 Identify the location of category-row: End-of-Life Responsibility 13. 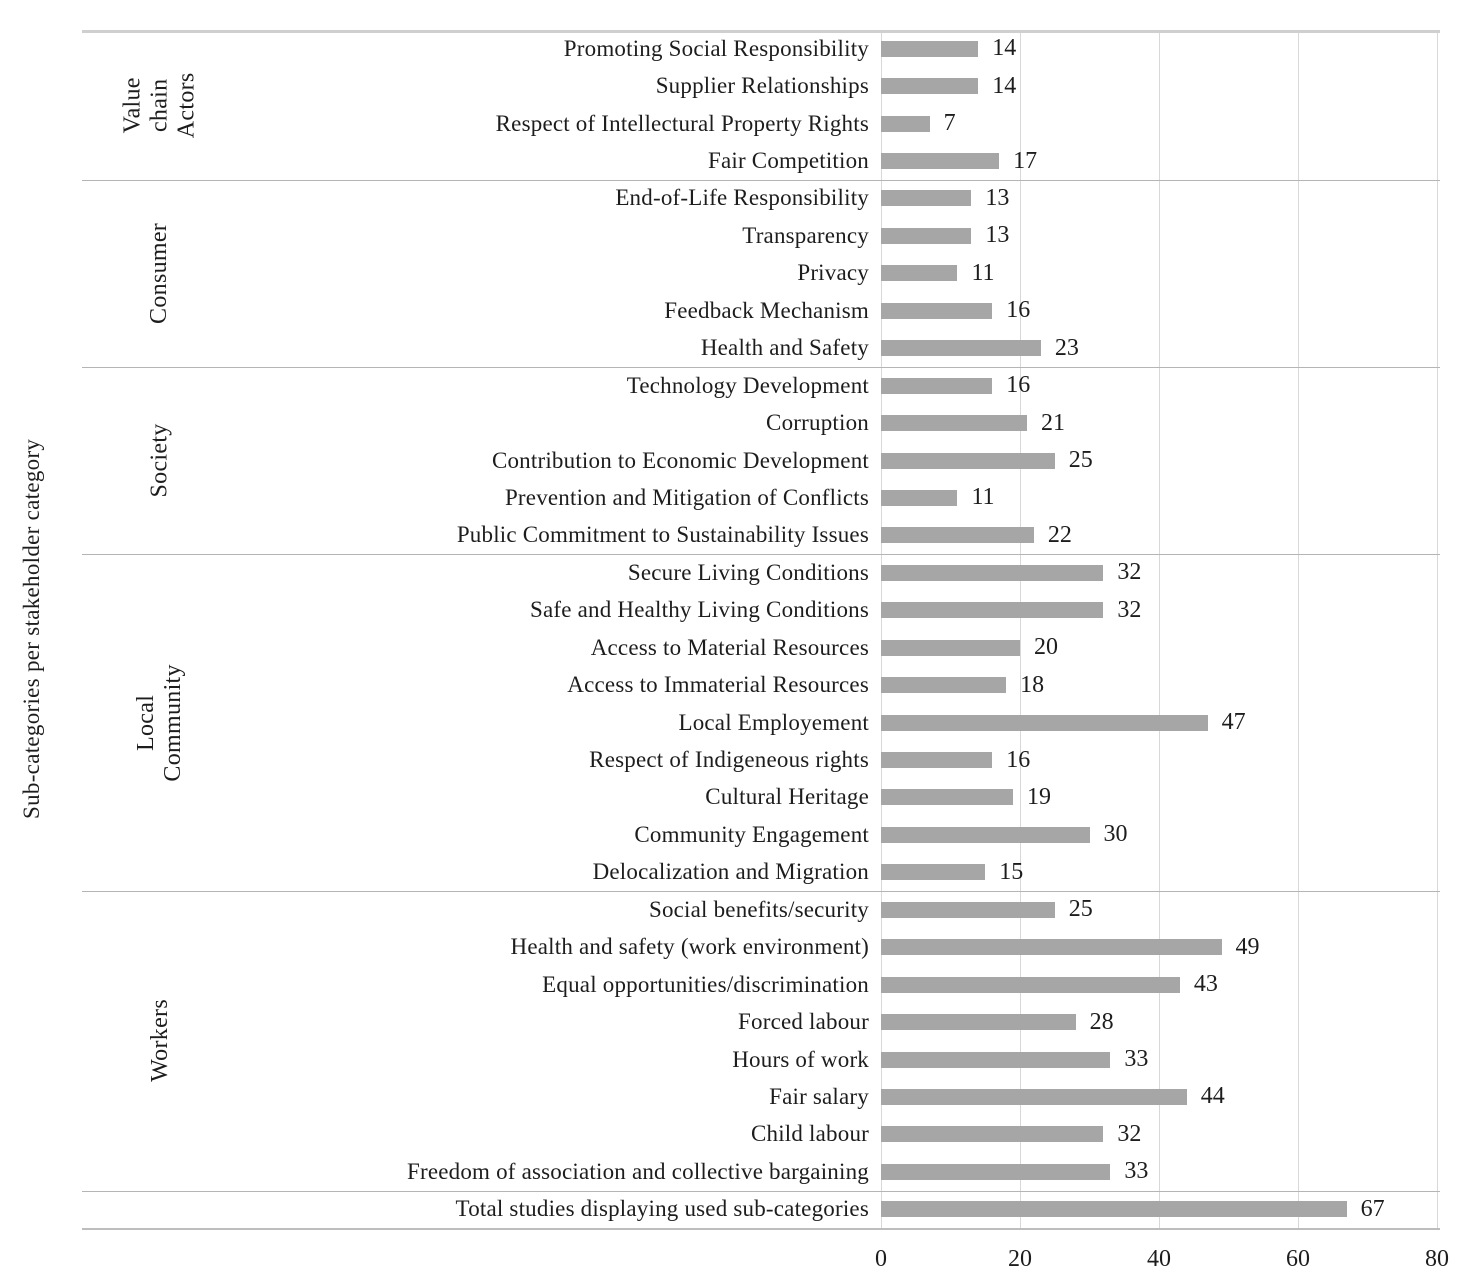
(731, 198).